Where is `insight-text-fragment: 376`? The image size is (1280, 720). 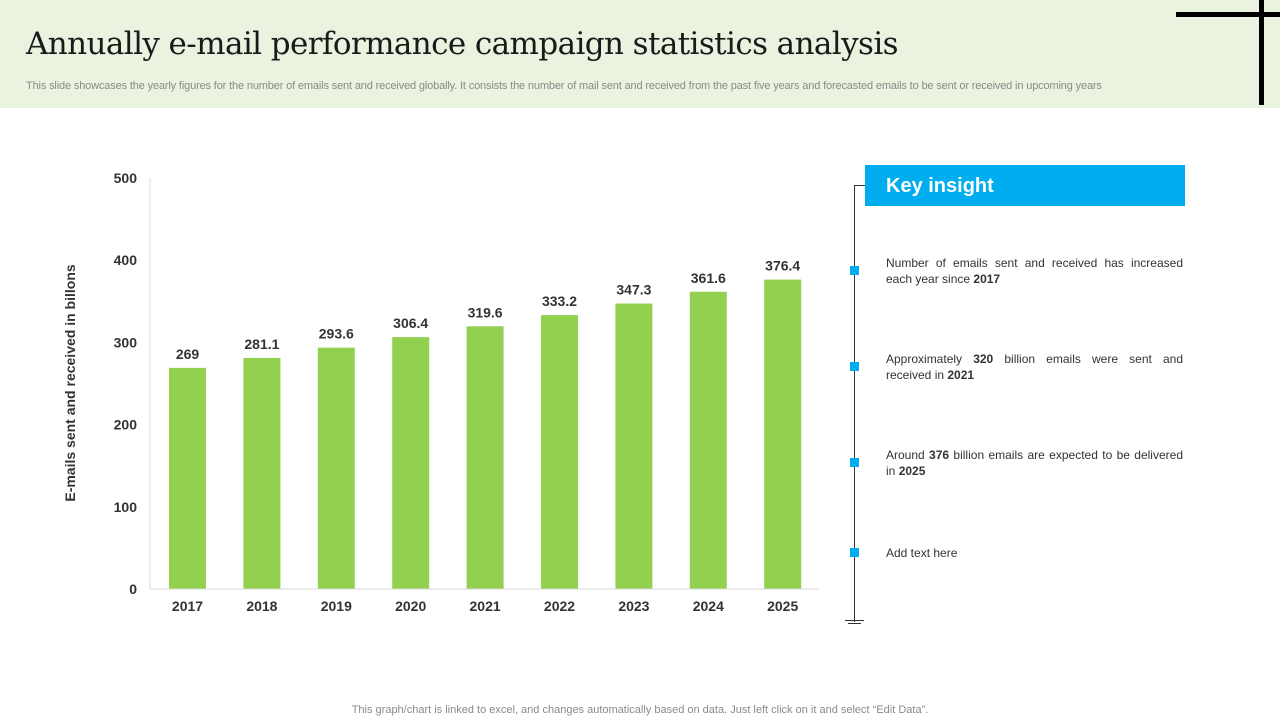 insight-text-fragment: 376 is located at coordinates (939, 455).